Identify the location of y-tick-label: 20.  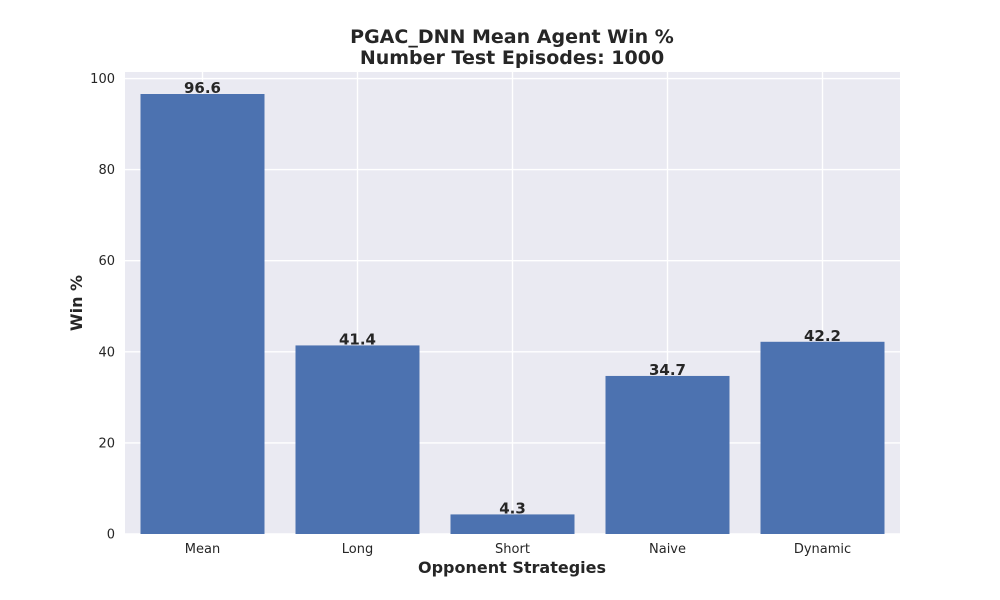
(106, 443).